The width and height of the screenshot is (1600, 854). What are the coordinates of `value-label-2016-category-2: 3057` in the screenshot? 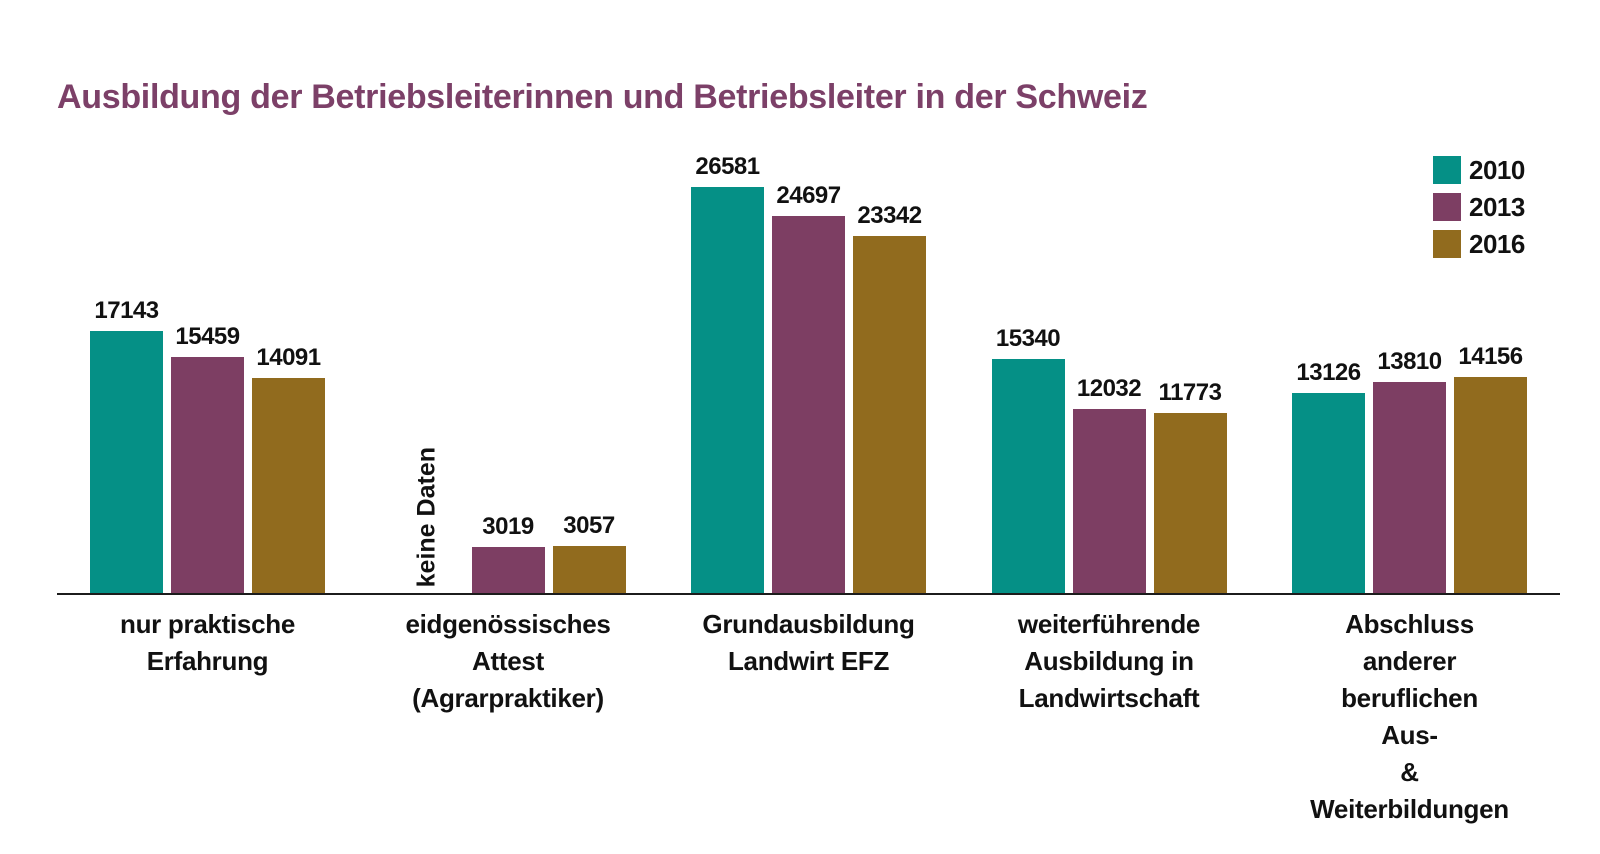 It's located at (589, 525).